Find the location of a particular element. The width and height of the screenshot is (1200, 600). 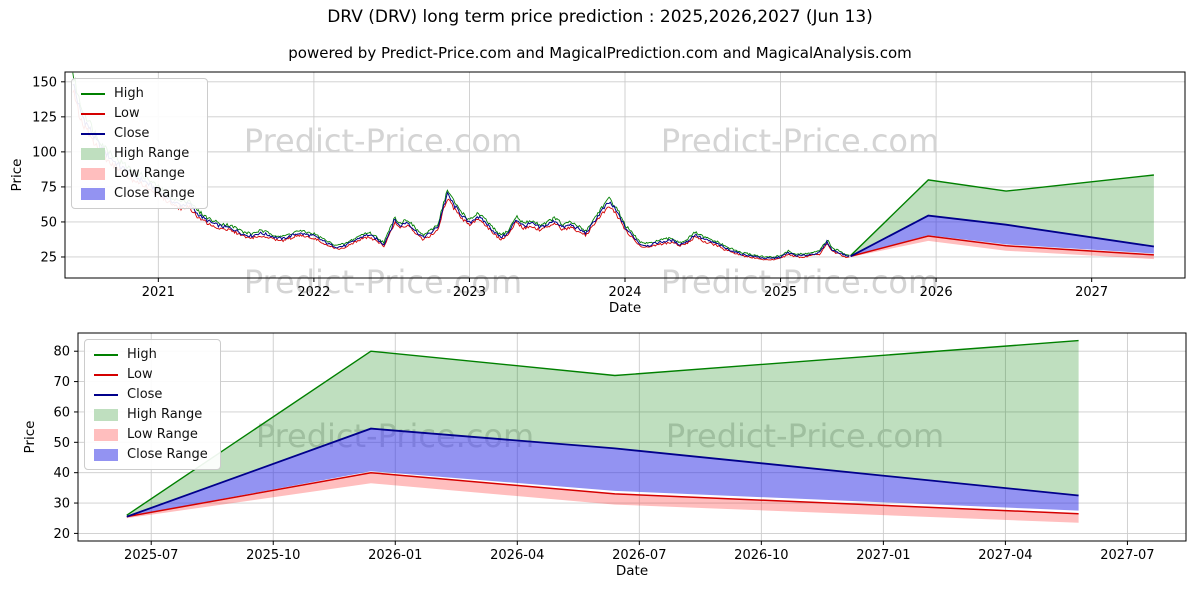

high-range-band is located at coordinates (1002, 216).